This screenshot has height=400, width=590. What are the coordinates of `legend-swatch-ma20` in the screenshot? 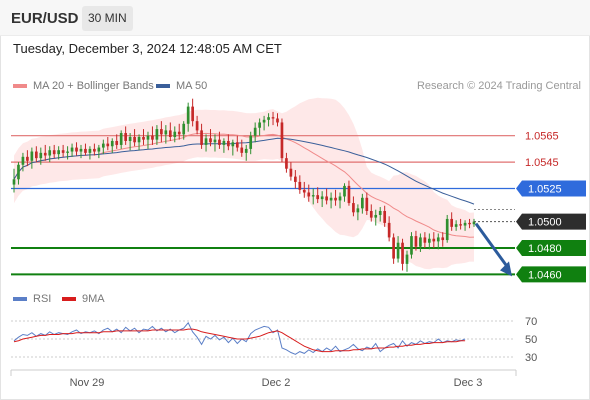 It's located at (20, 86).